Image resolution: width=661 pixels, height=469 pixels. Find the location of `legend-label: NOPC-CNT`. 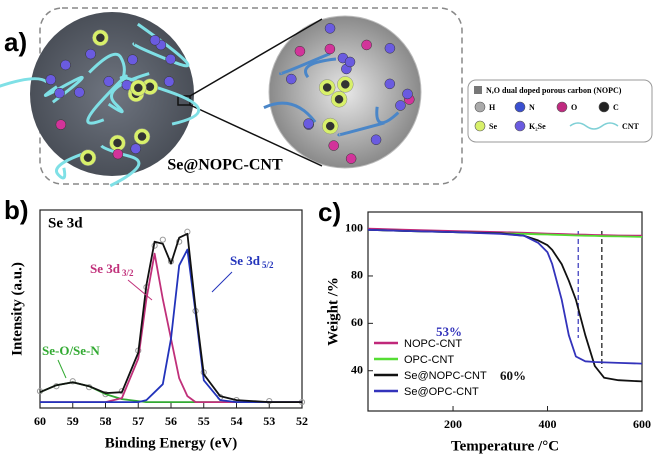

legend-label: NOPC-CNT is located at coordinates (433, 344).